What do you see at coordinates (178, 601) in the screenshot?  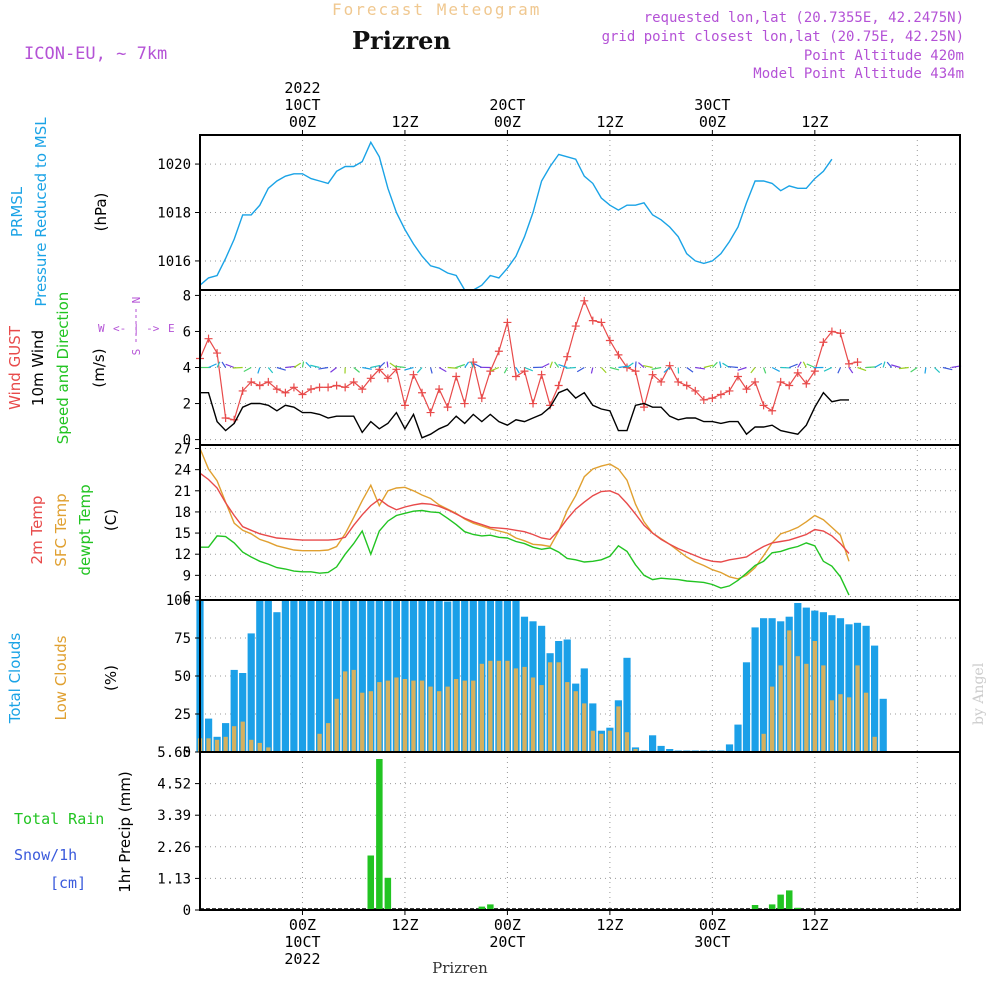 I see `y-tick-label: 100` at bounding box center [178, 601].